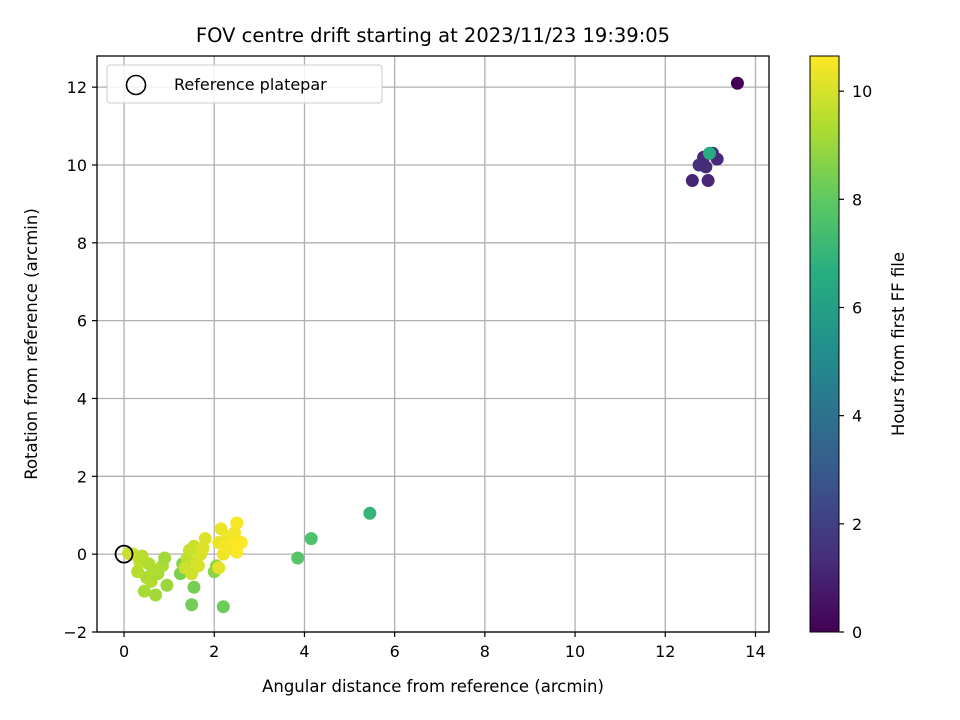 The width and height of the screenshot is (960, 720). What do you see at coordinates (485, 651) in the screenshot?
I see `x-tick-label: 8` at bounding box center [485, 651].